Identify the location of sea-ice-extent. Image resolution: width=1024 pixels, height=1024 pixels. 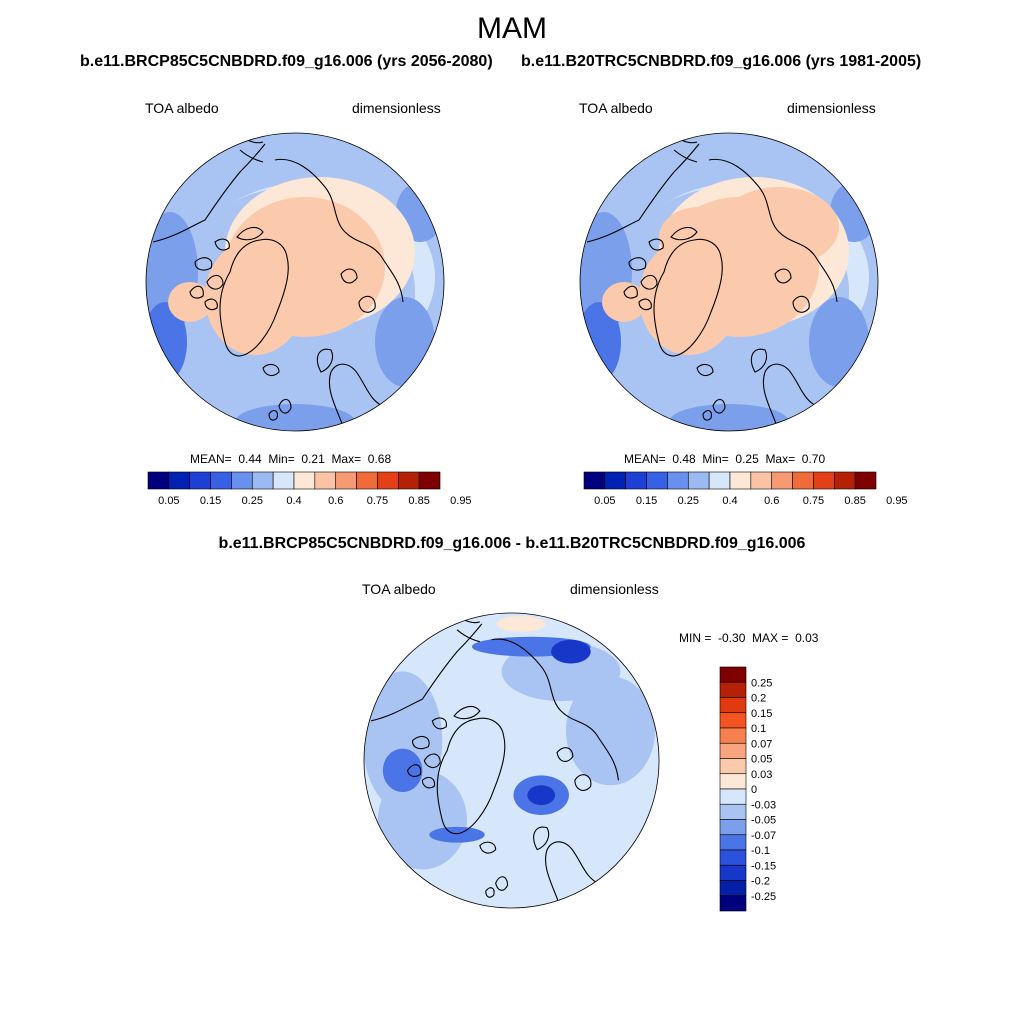
(779, 227).